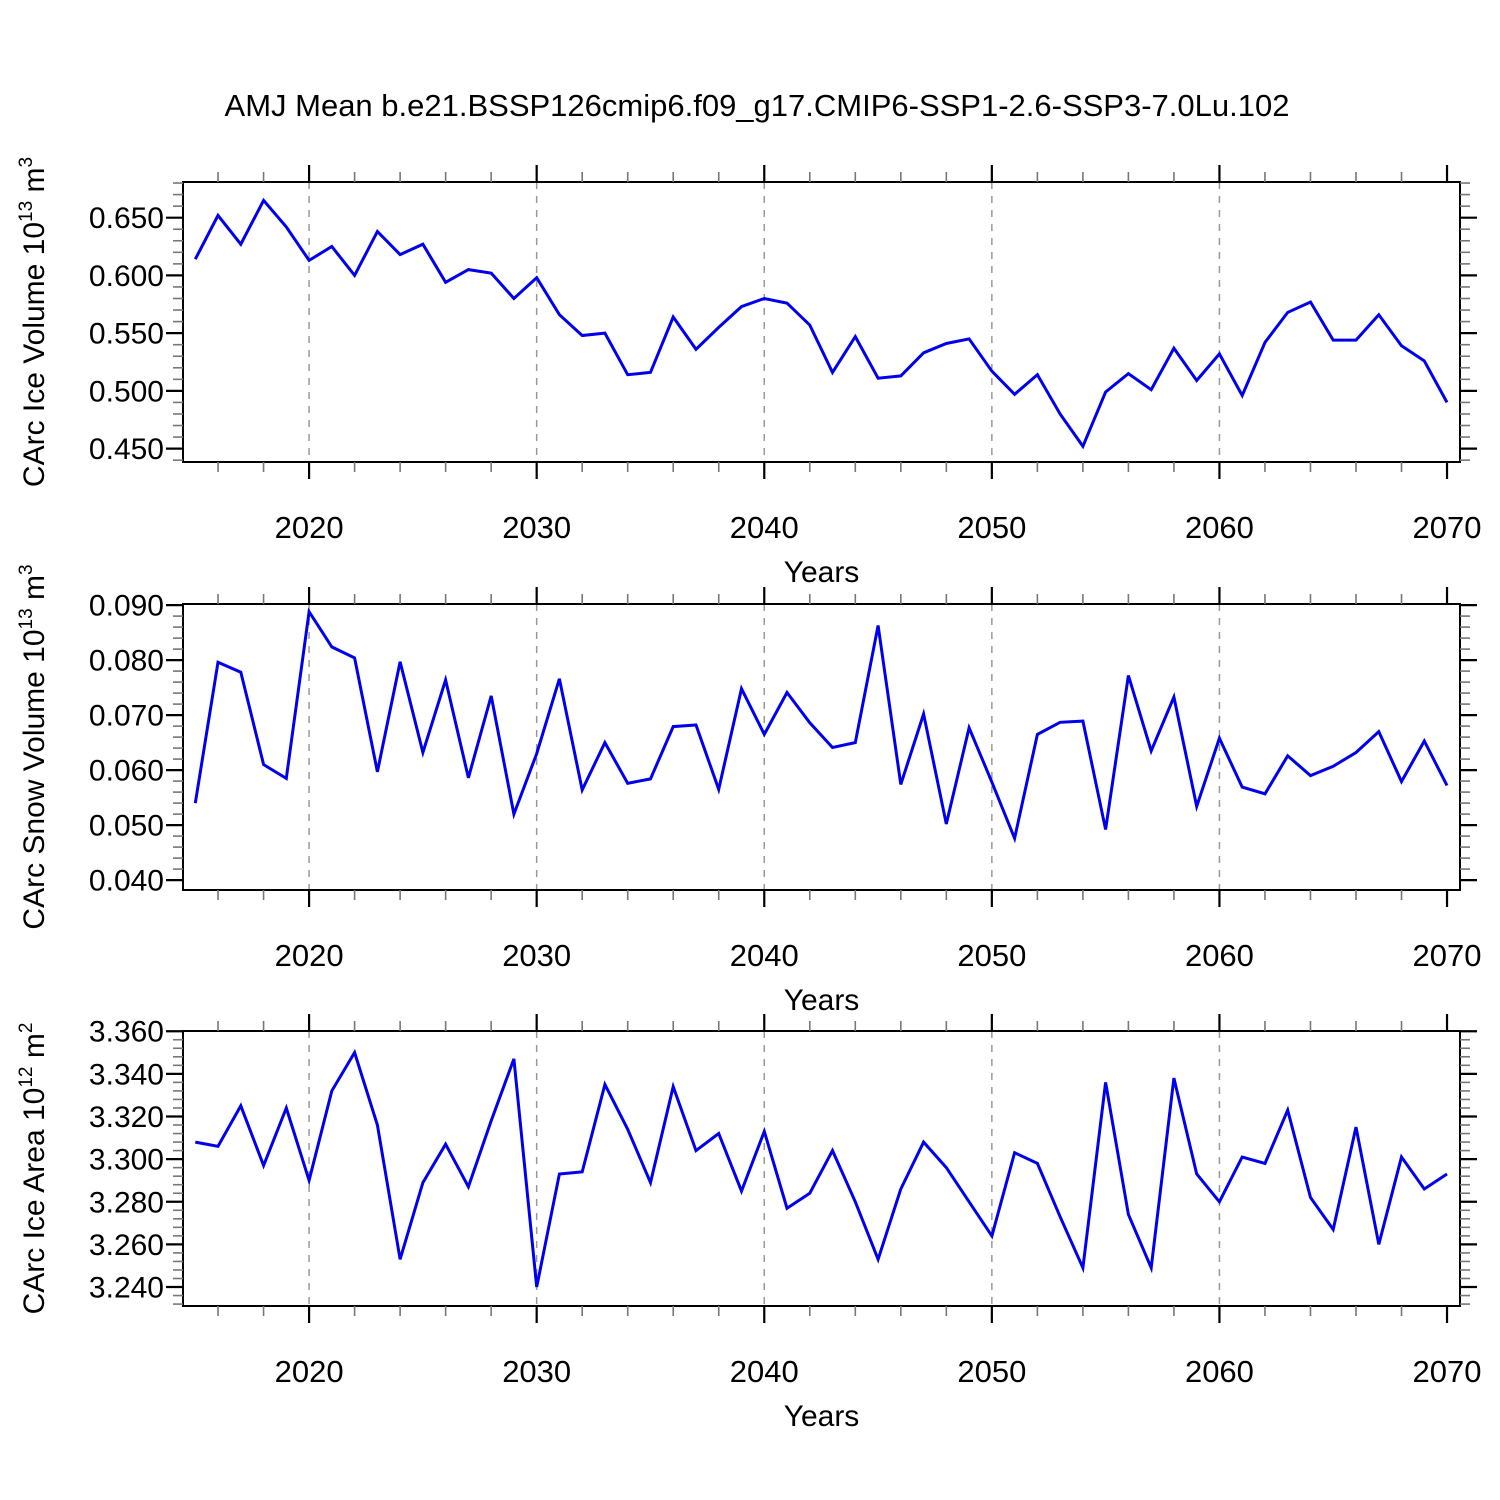  What do you see at coordinates (126, 1074) in the screenshot?
I see `y-tick-label: 3.340` at bounding box center [126, 1074].